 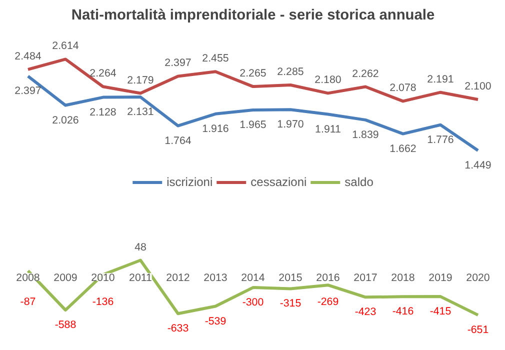 I want to click on legend-label: saldo, so click(x=359, y=181).